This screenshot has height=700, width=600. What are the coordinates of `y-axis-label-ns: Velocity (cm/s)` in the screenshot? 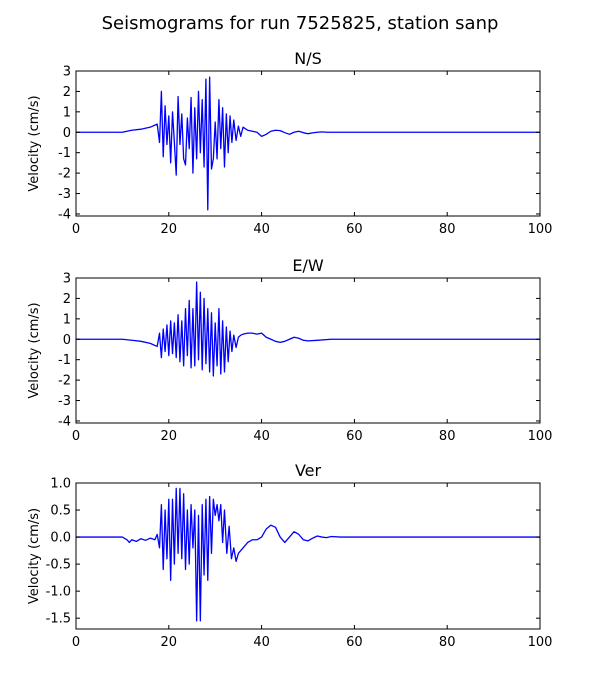 It's located at (34, 143).